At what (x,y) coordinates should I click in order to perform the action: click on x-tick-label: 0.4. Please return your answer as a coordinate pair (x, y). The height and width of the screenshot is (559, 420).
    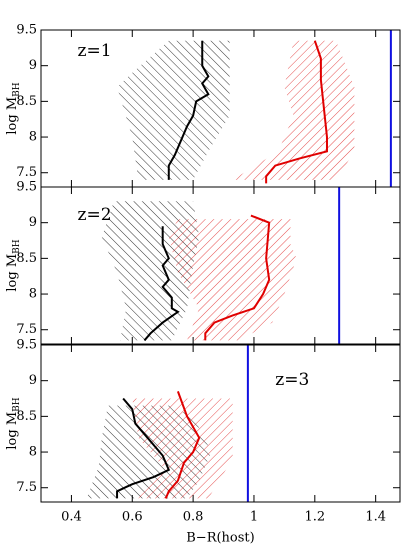
    Looking at the image, I should click on (71, 517).